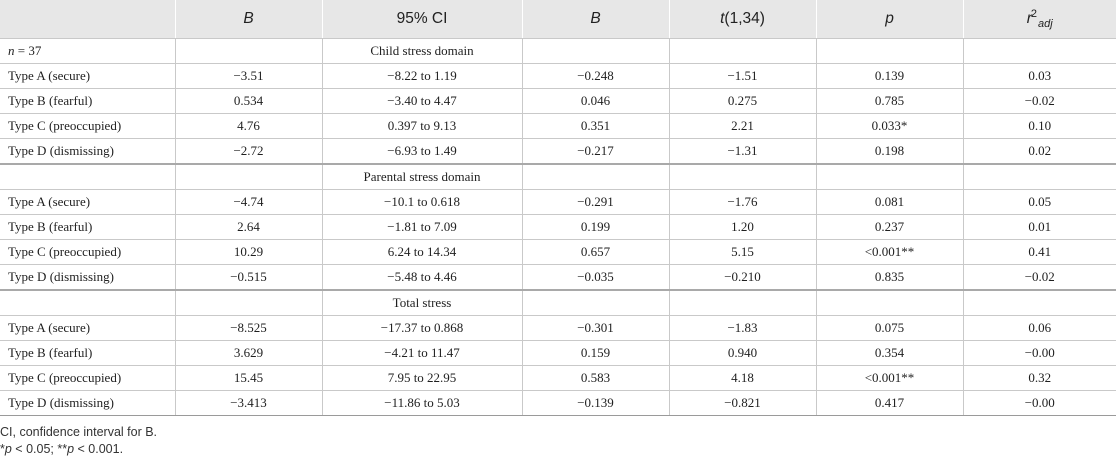 The image size is (1116, 459). I want to click on cell: 0.32, so click(1039, 378).